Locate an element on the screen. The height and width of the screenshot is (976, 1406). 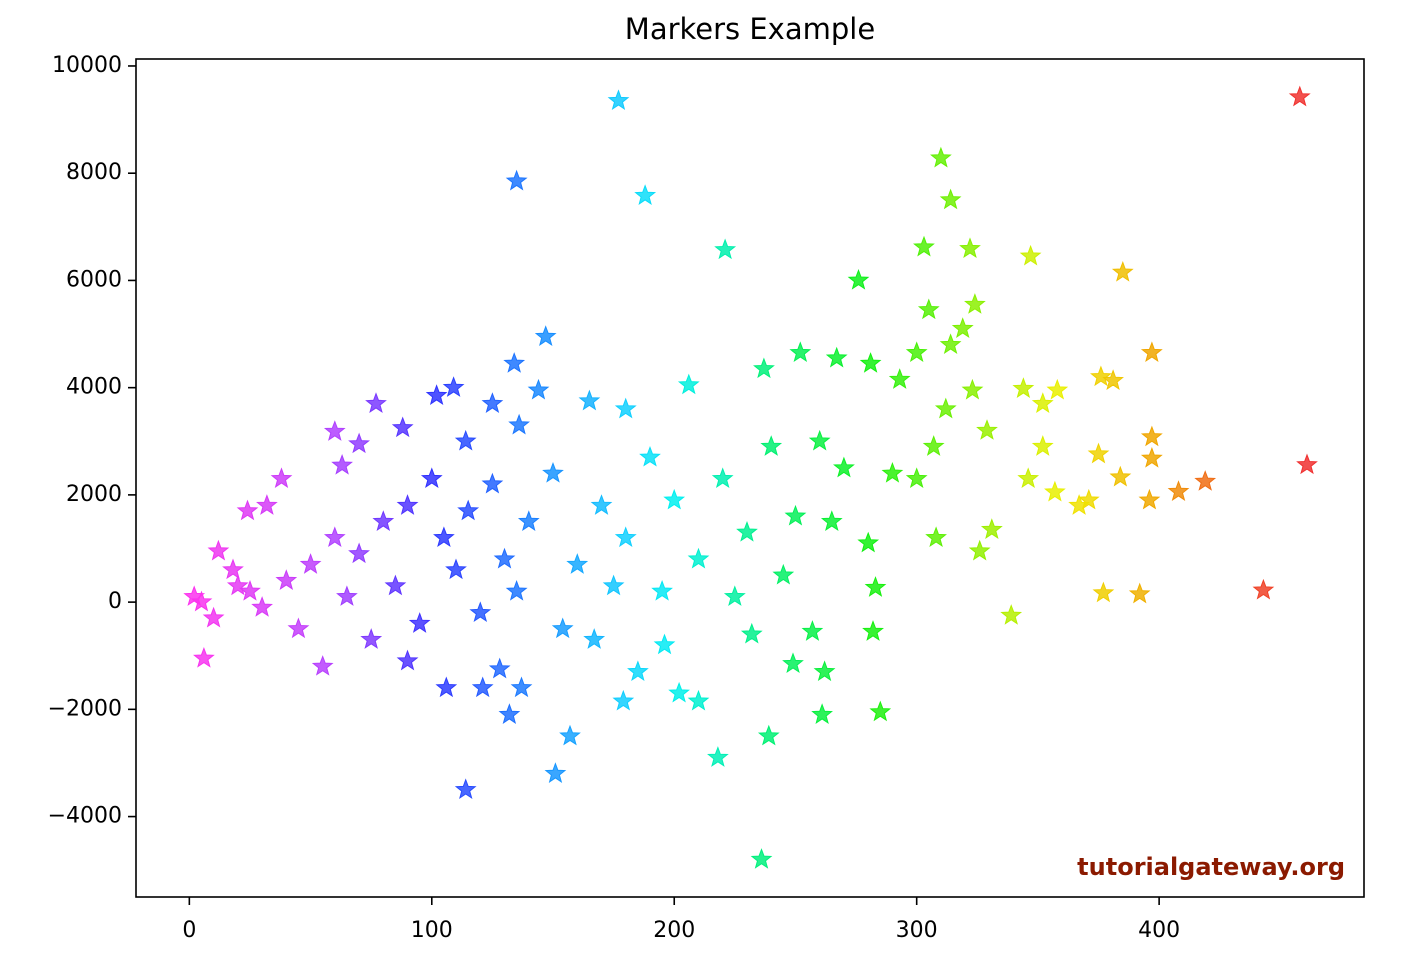
y-tick-label: −2000 is located at coordinates (85, 708).